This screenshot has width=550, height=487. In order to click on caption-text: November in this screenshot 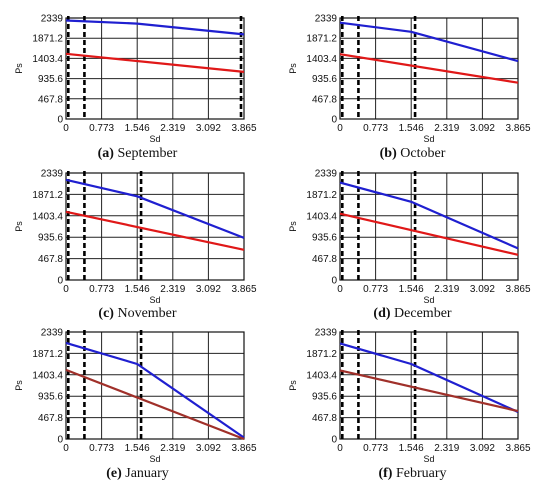, I will do `click(147, 313)`.